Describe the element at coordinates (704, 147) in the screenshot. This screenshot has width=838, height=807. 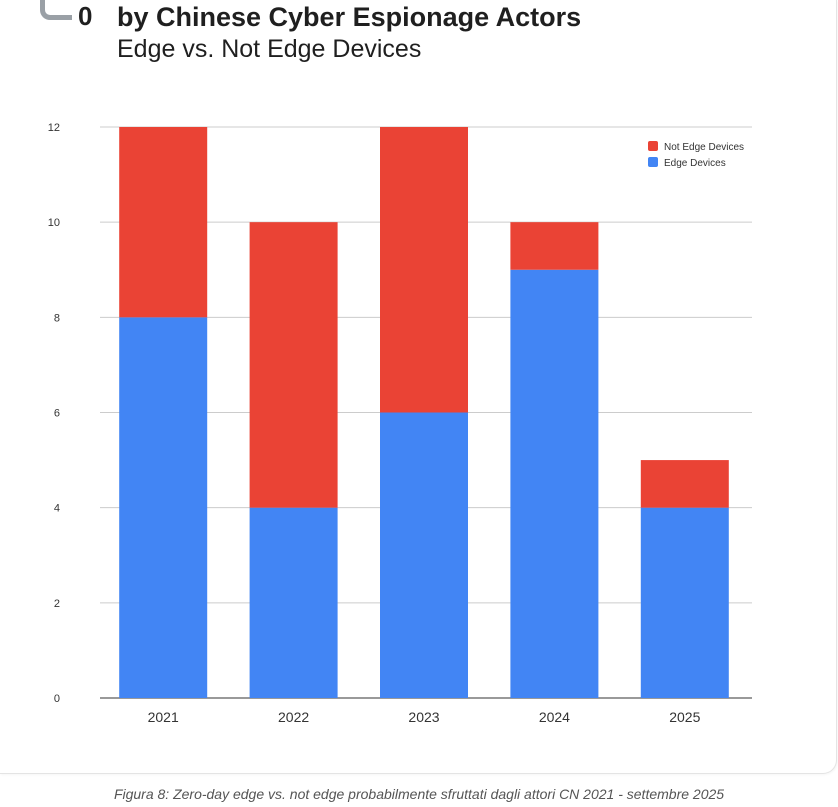
I see `legend-label-not-edge: Not Edge Devices` at that location.